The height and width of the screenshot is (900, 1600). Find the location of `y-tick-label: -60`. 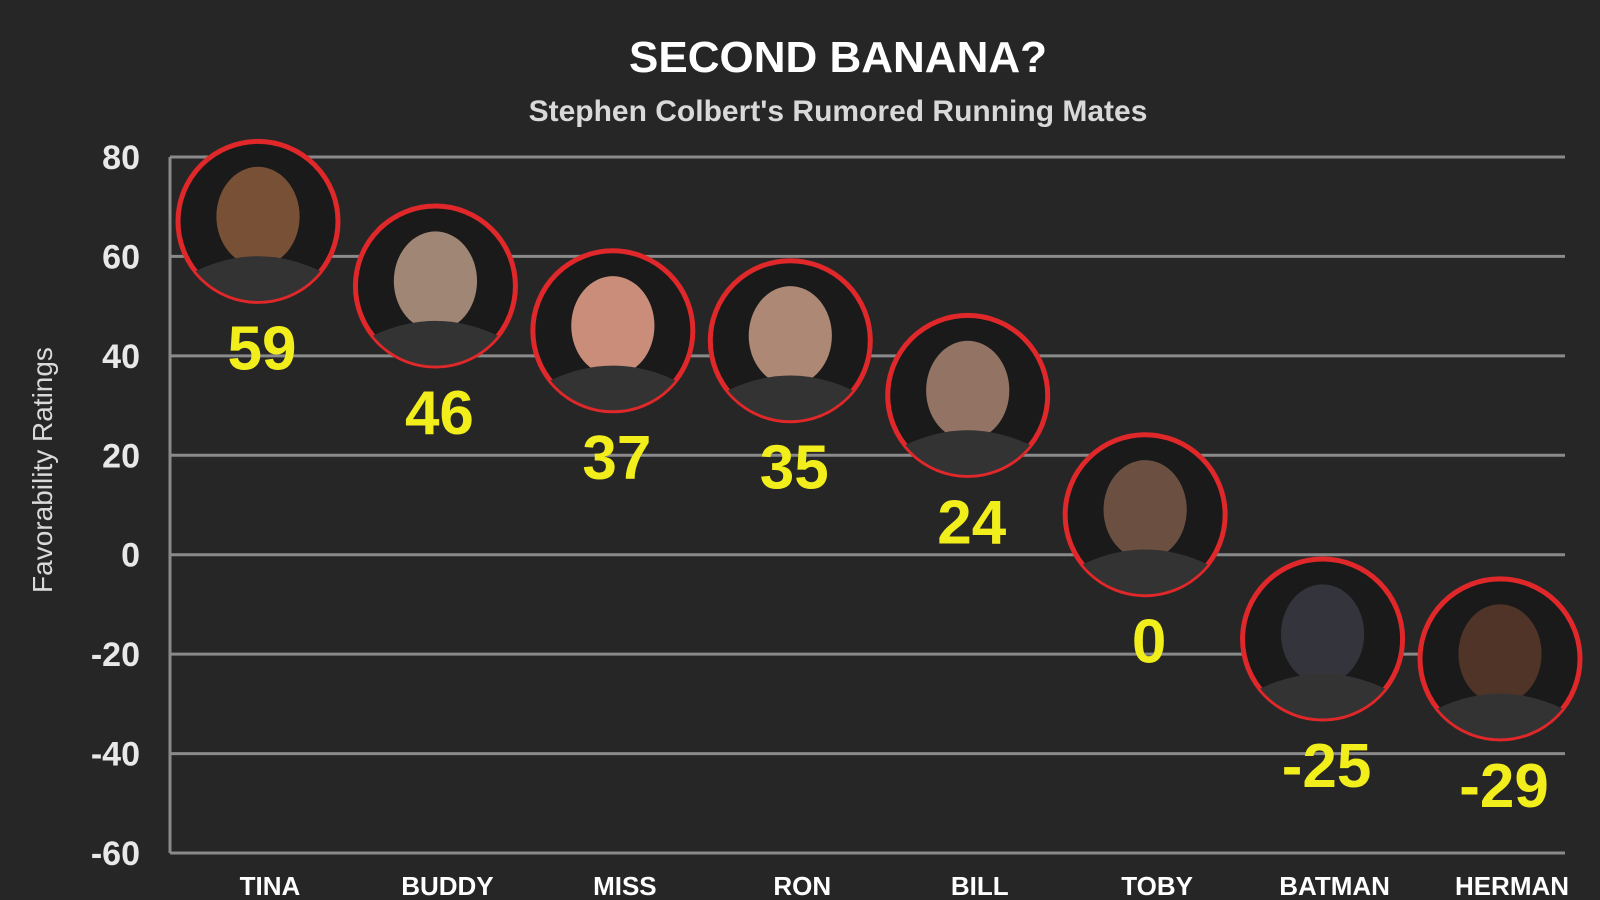

y-tick-label: -60 is located at coordinates (115, 854).